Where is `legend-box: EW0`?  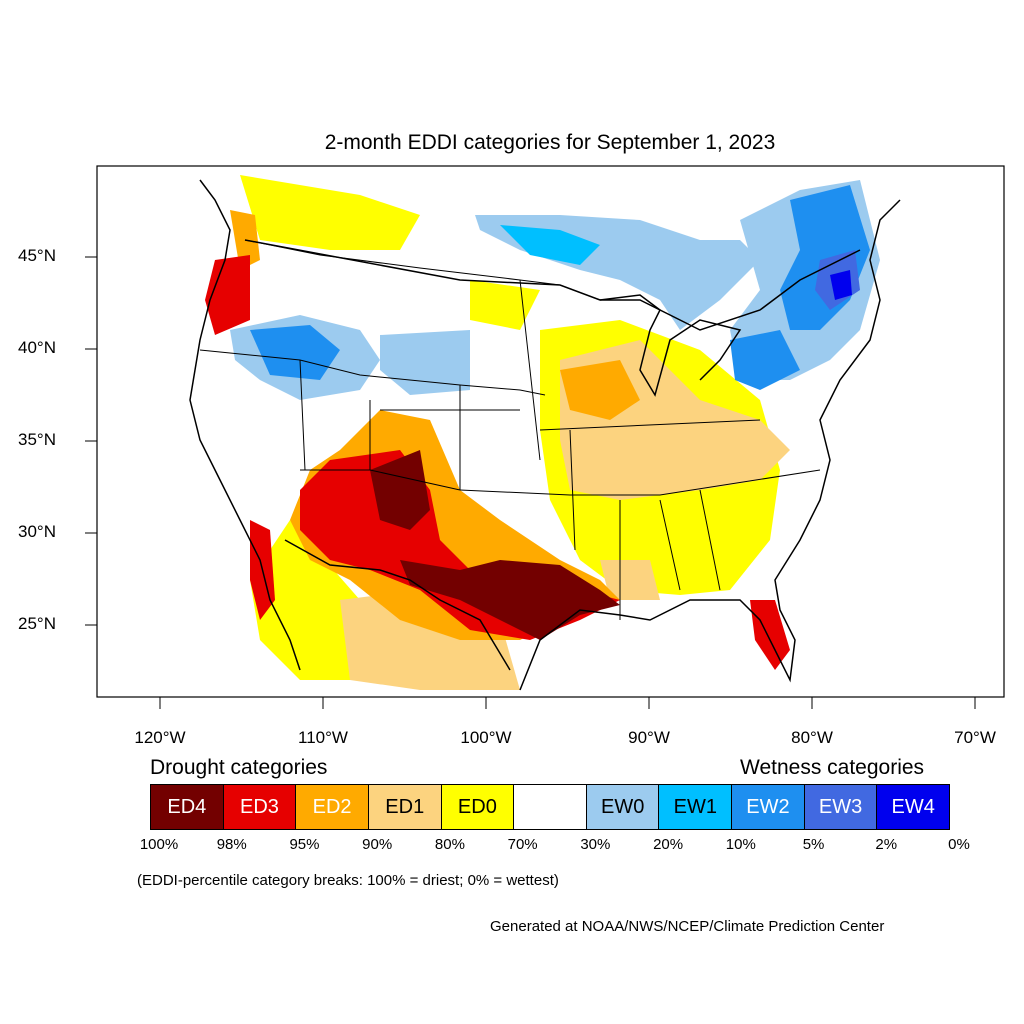
legend-box: EW0 is located at coordinates (623, 807).